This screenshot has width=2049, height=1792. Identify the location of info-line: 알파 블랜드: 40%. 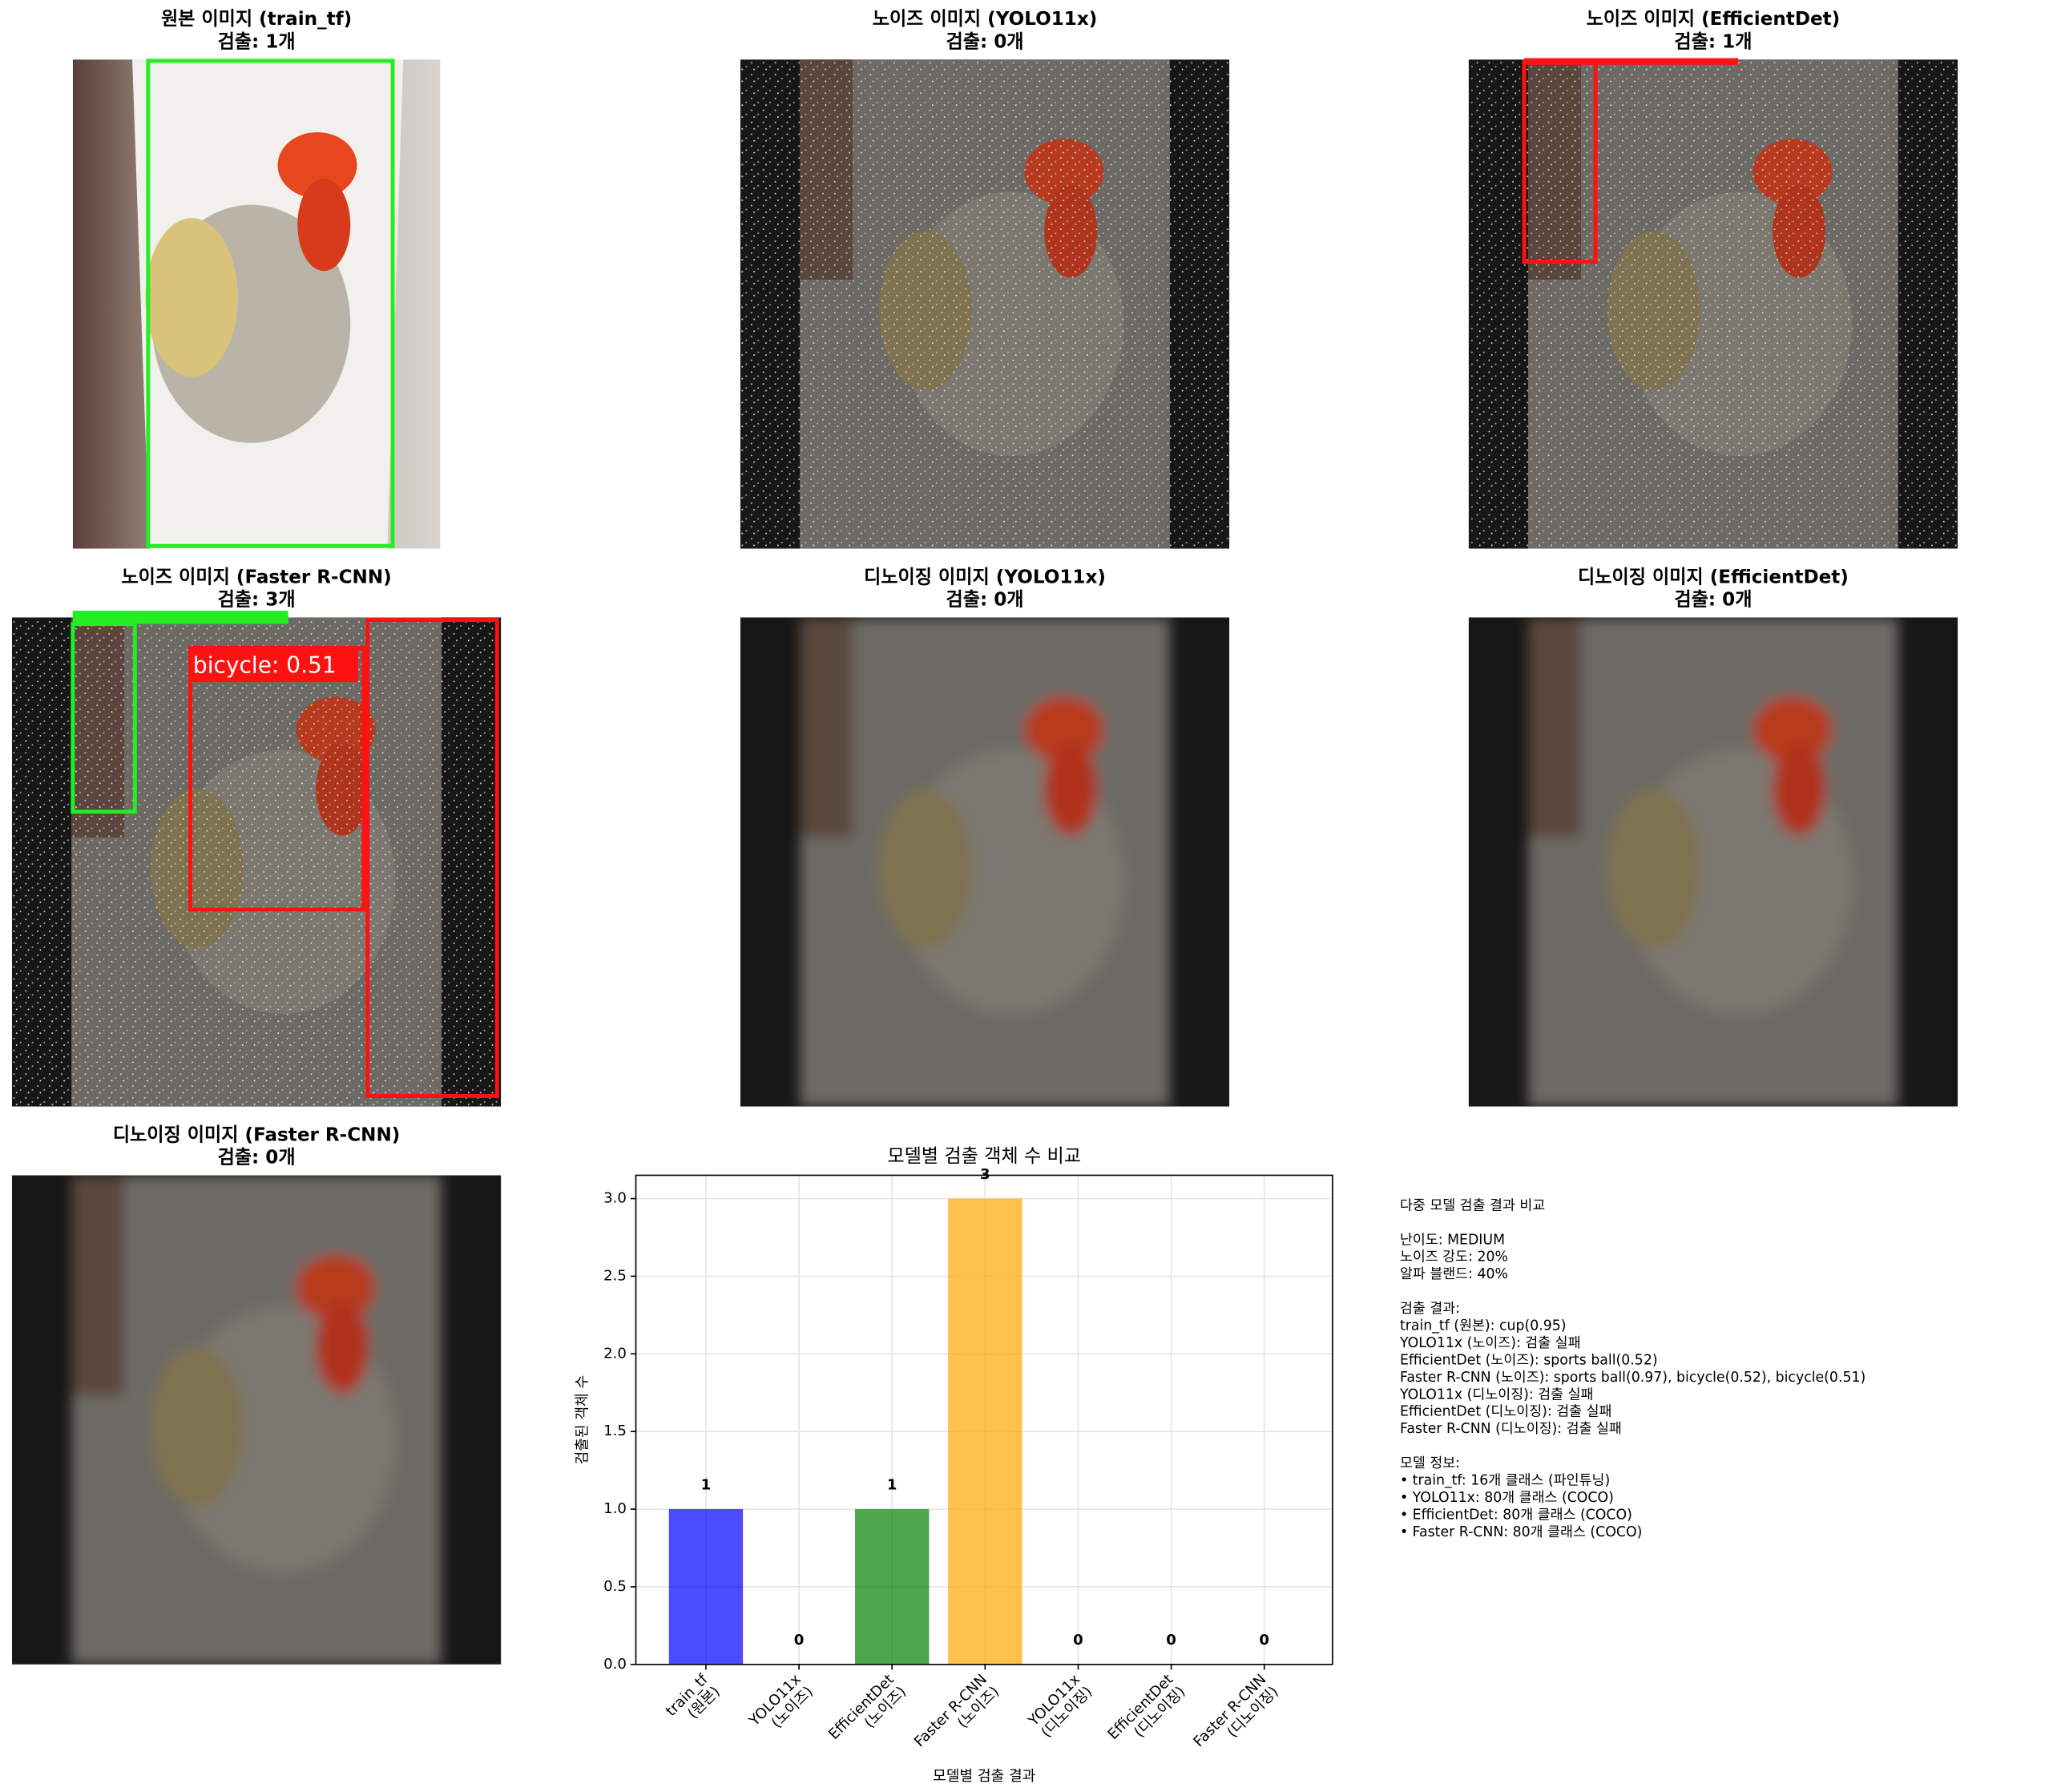
(1454, 1274).